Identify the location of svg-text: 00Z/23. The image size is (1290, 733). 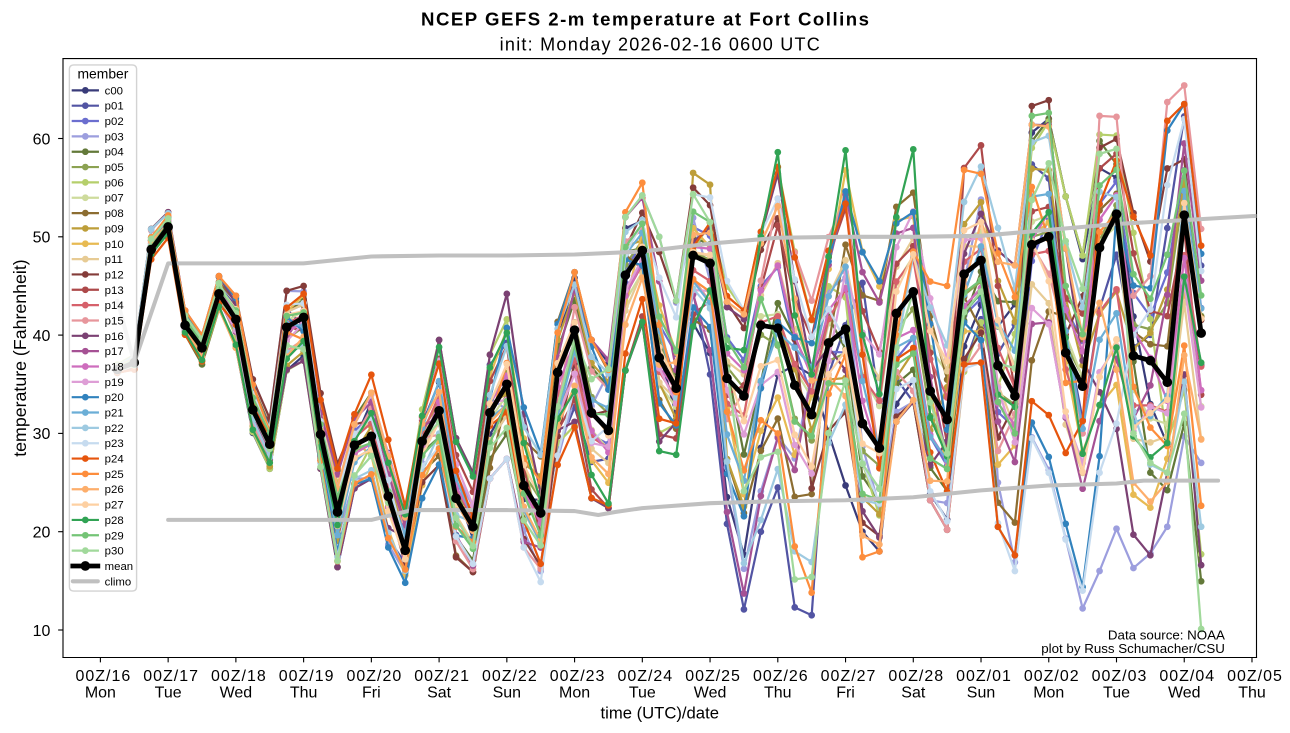
(578, 676).